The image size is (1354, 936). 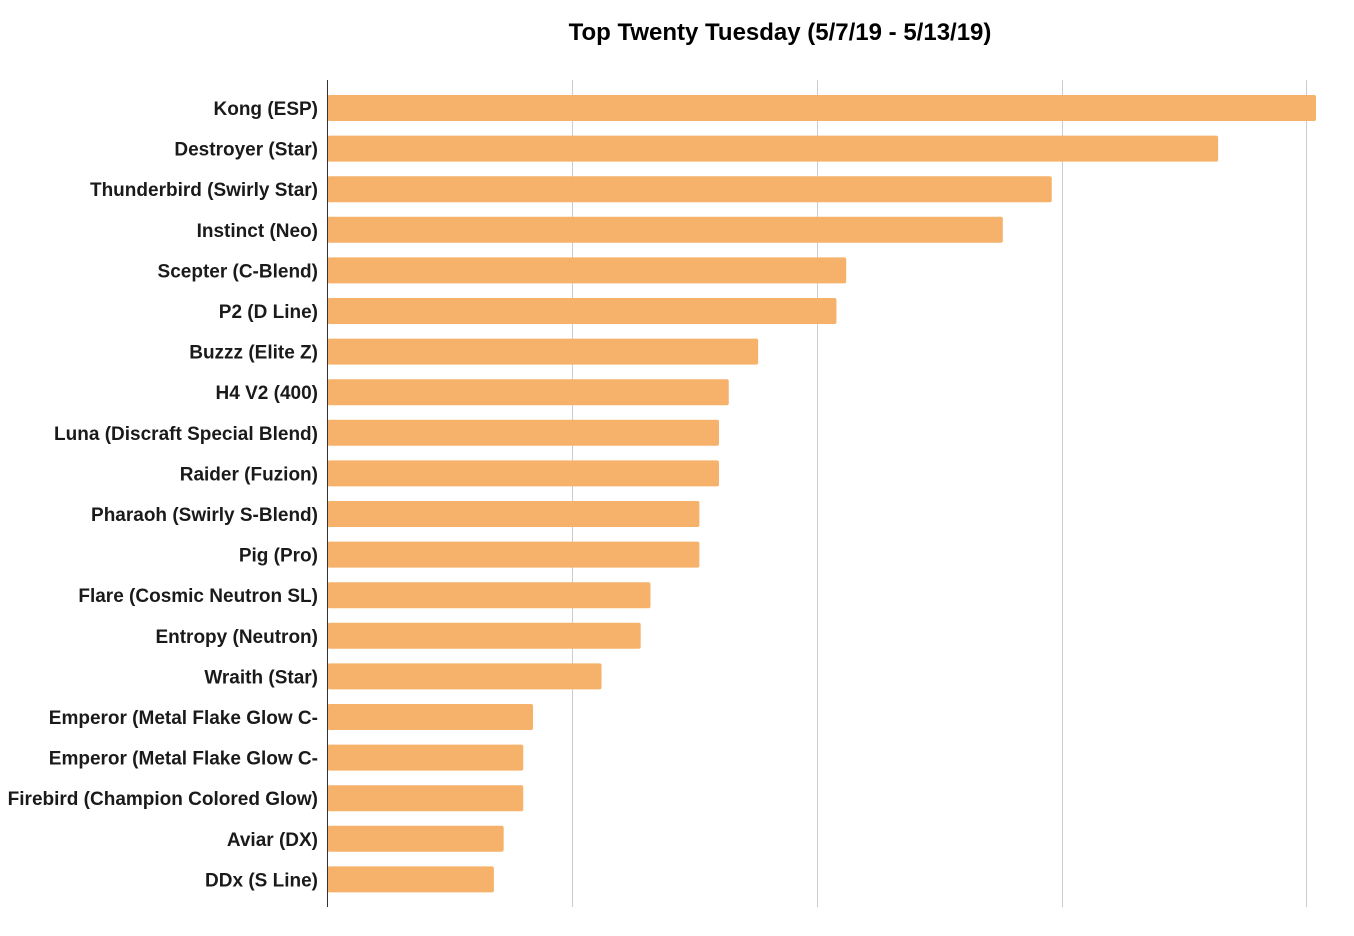 What do you see at coordinates (198, 596) in the screenshot?
I see `category-label: Flare (Cosmic Neutron SL)` at bounding box center [198, 596].